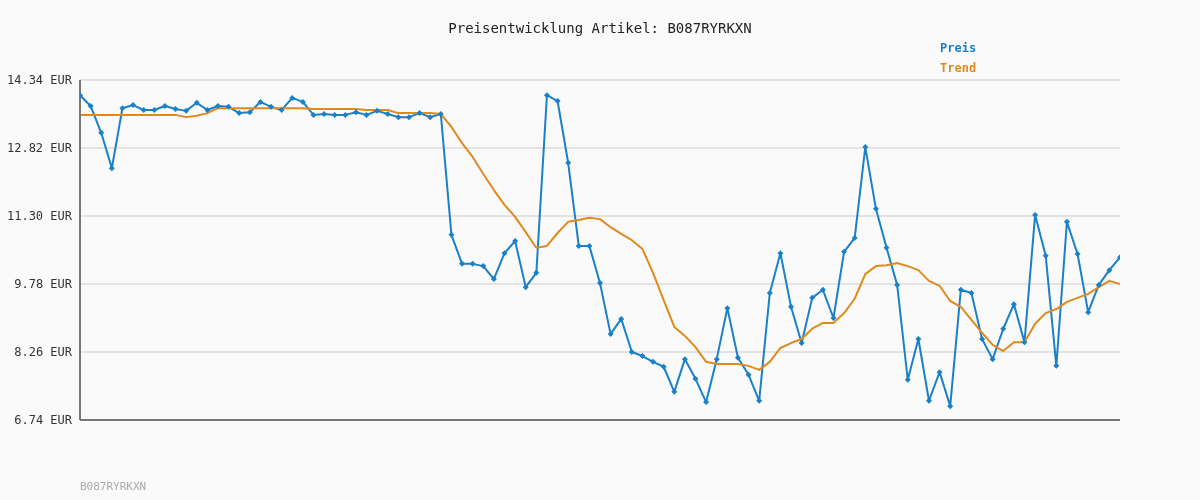 The height and width of the screenshot is (500, 1200). What do you see at coordinates (43, 284) in the screenshot?
I see `y-tick-label: 9.78 EUR` at bounding box center [43, 284].